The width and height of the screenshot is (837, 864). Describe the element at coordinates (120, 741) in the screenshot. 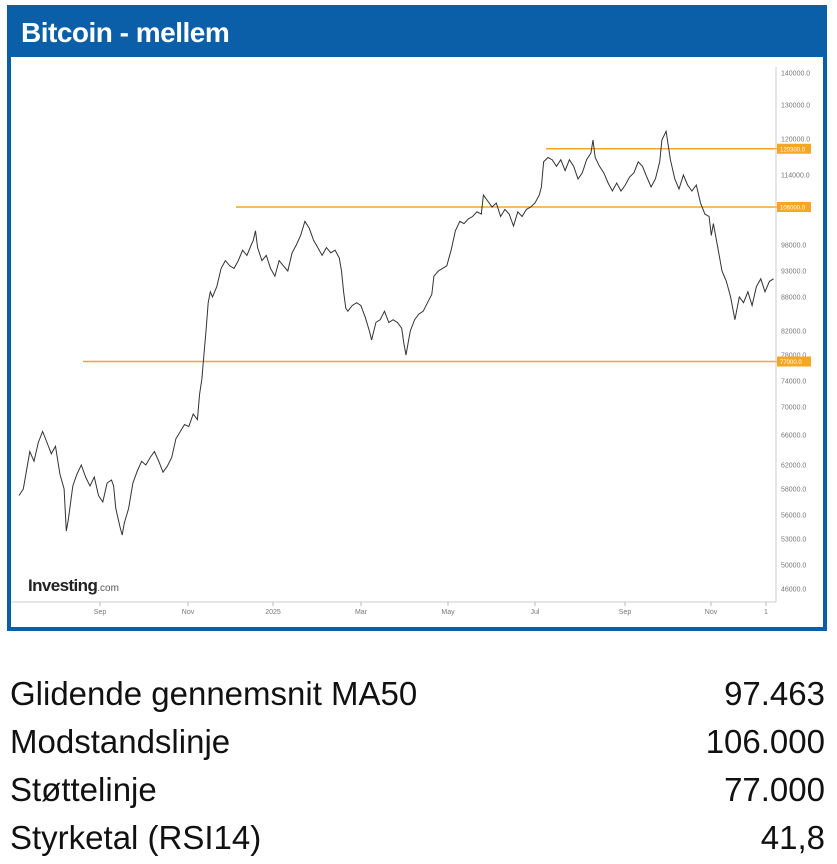

I see `stat-label: Modstandslinje` at that location.